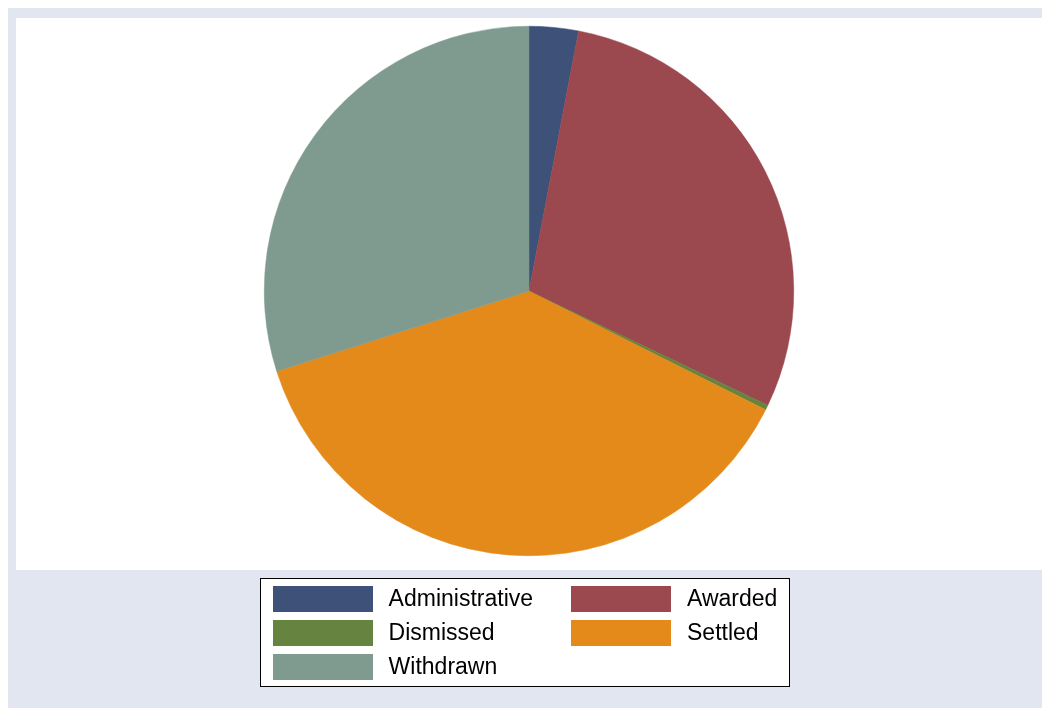  Describe the element at coordinates (732, 598) in the screenshot. I see `legend-label: Awarded` at that location.